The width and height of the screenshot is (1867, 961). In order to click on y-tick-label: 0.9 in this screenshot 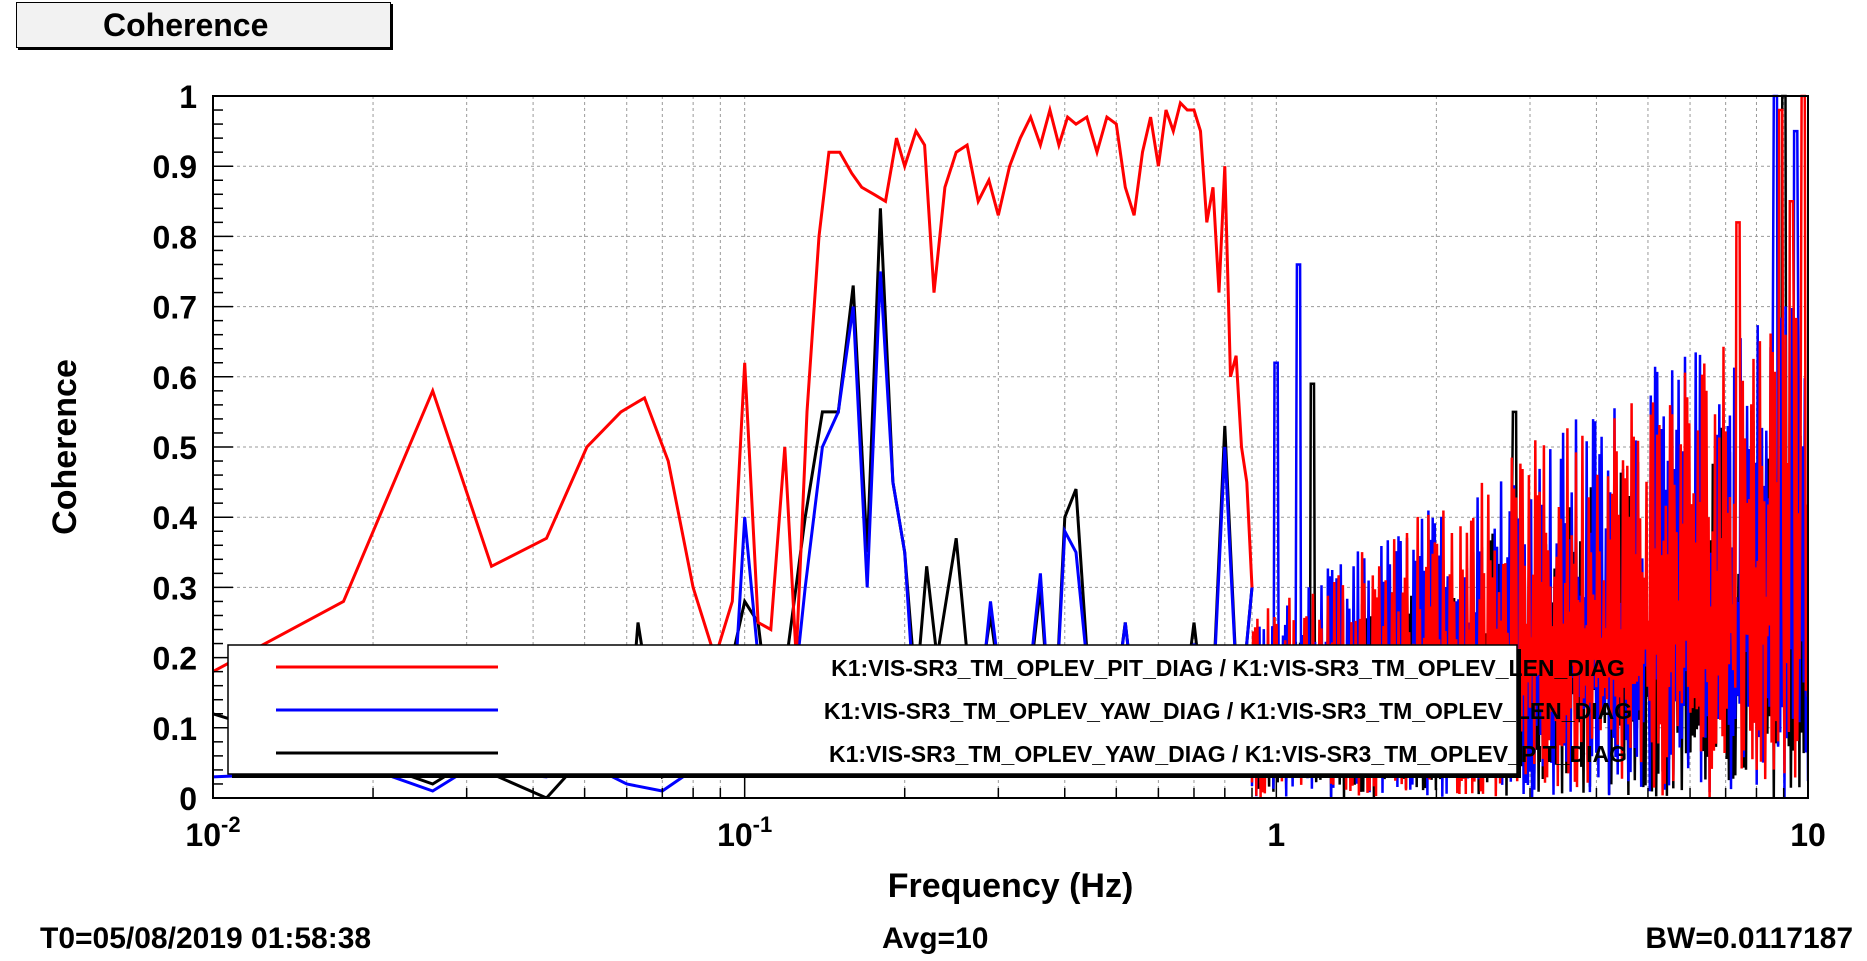, I will do `click(175, 167)`.